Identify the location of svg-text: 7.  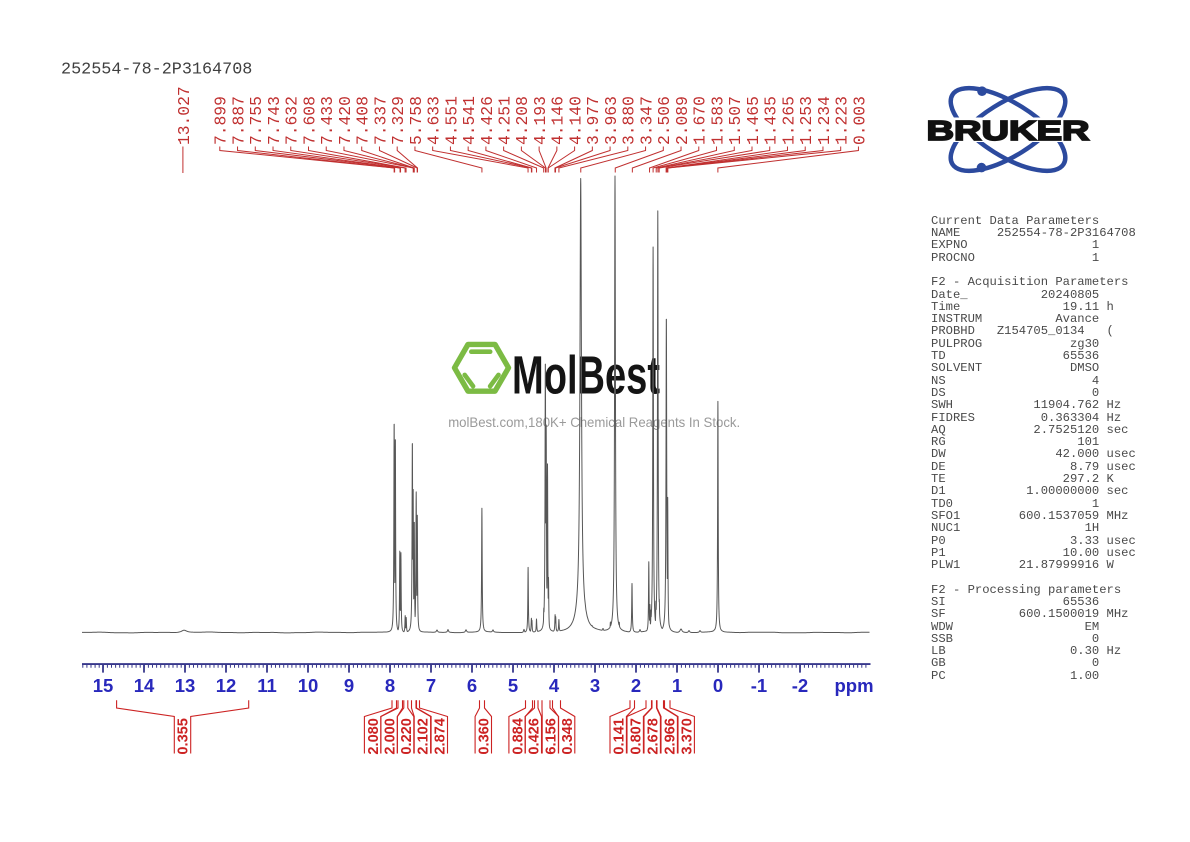
(431, 685).